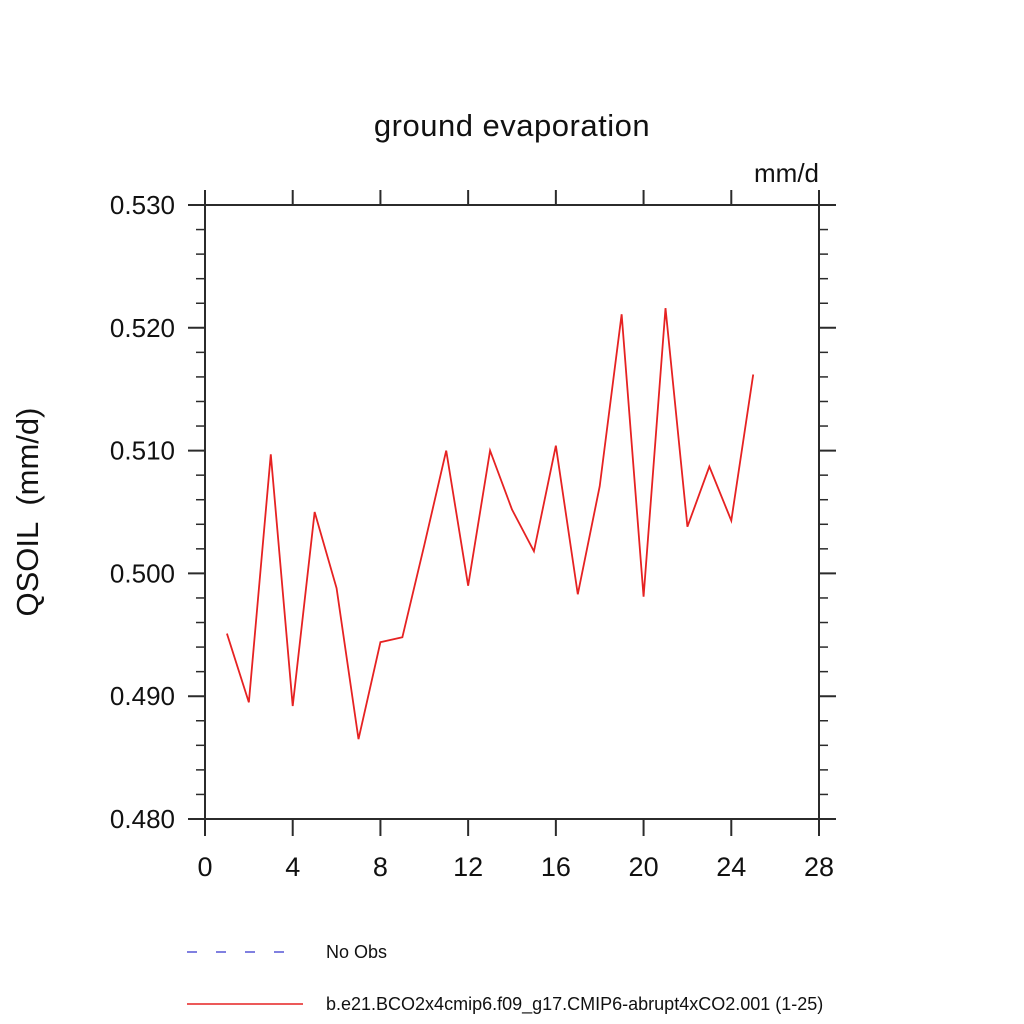 This screenshot has height=1024, width=1024. Describe the element at coordinates (512, 125) in the screenshot. I see `chart-title: ground evaporation` at that location.